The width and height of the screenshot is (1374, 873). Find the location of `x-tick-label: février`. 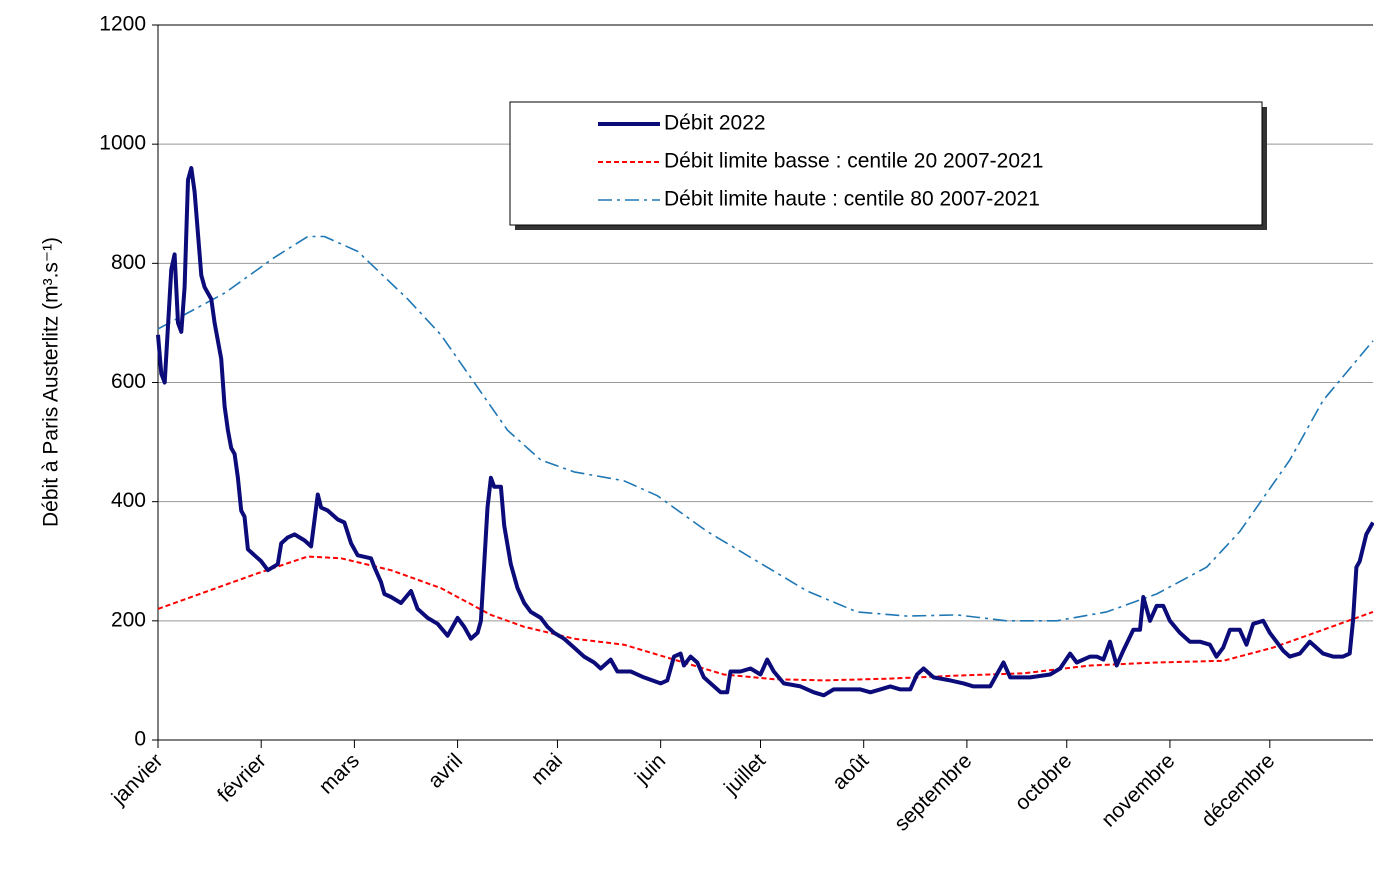

x-tick-label: février is located at coordinates (242, 778).